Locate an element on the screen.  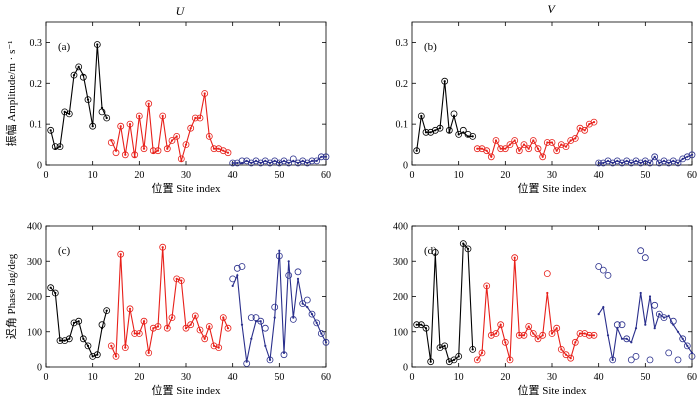
x-tick-label: 10 is located at coordinates (93, 175).